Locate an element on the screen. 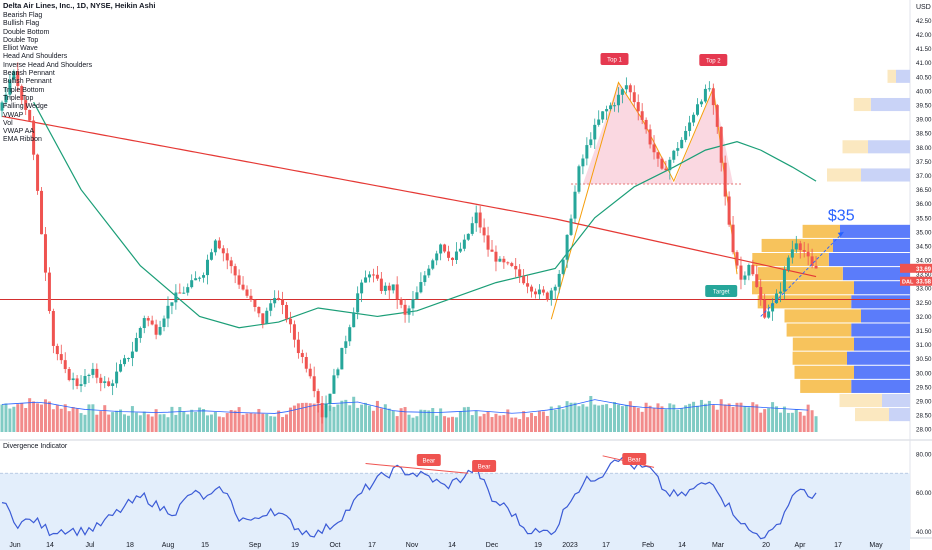 This screenshot has height=550, width=932. indicator-item: VWAP AA is located at coordinates (19, 132).